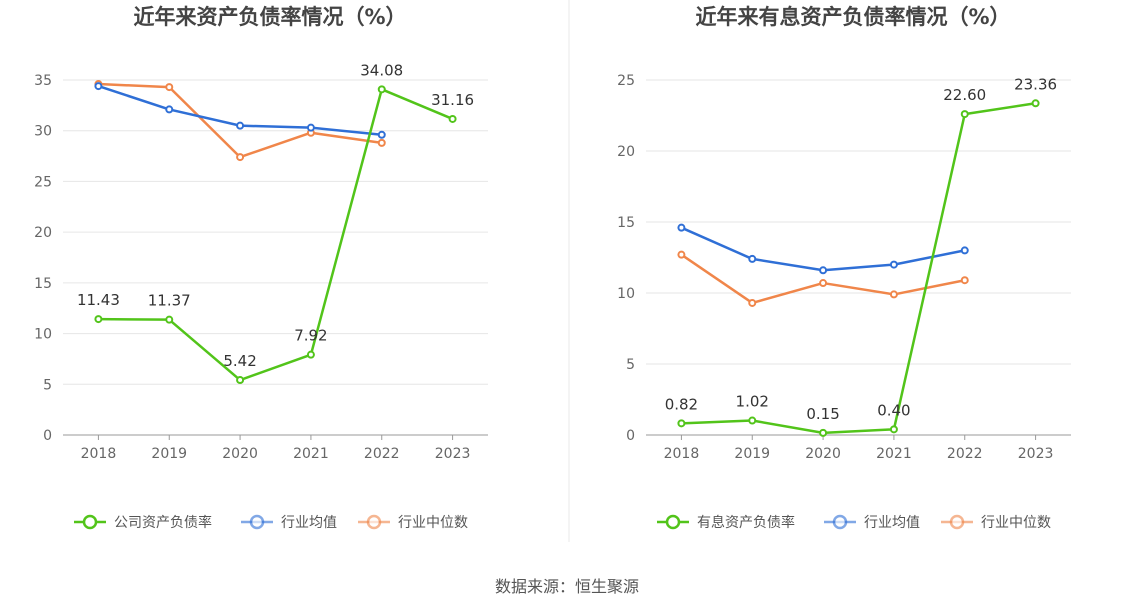 The image size is (1134, 612). What do you see at coordinates (269, 17) in the screenshot?
I see `chart-title: 近年来资产负债率情况（%）` at bounding box center [269, 17].